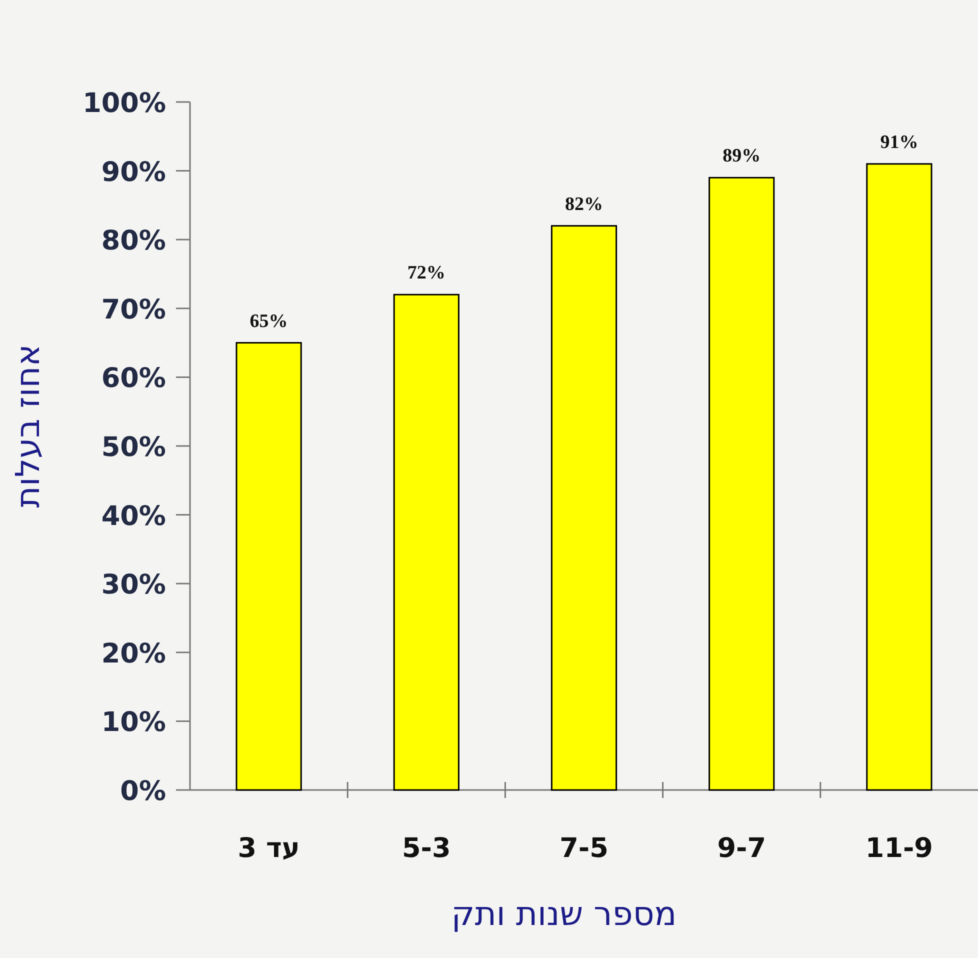 This screenshot has height=958, width=978. Describe the element at coordinates (269, 848) in the screenshot. I see `x-tick-label: עד 3` at that location.